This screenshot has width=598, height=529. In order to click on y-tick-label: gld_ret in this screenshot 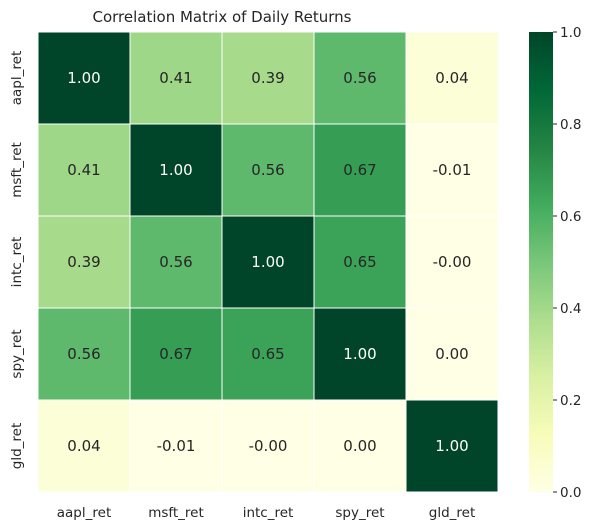, I will do `click(17, 446)`.